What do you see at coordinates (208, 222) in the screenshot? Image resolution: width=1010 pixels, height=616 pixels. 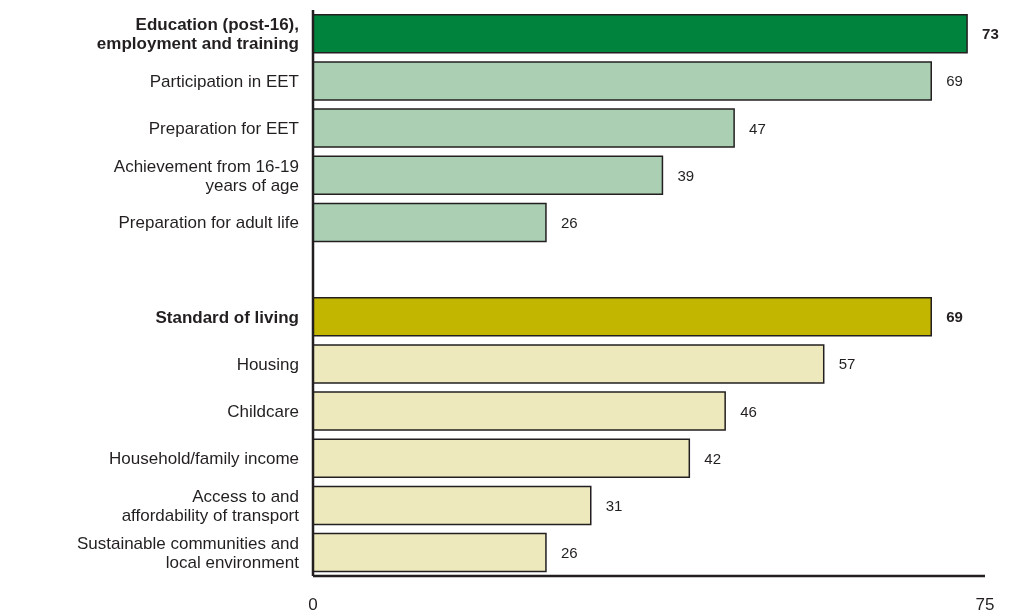 I see `y-tick-label: Preparation for adult life` at bounding box center [208, 222].